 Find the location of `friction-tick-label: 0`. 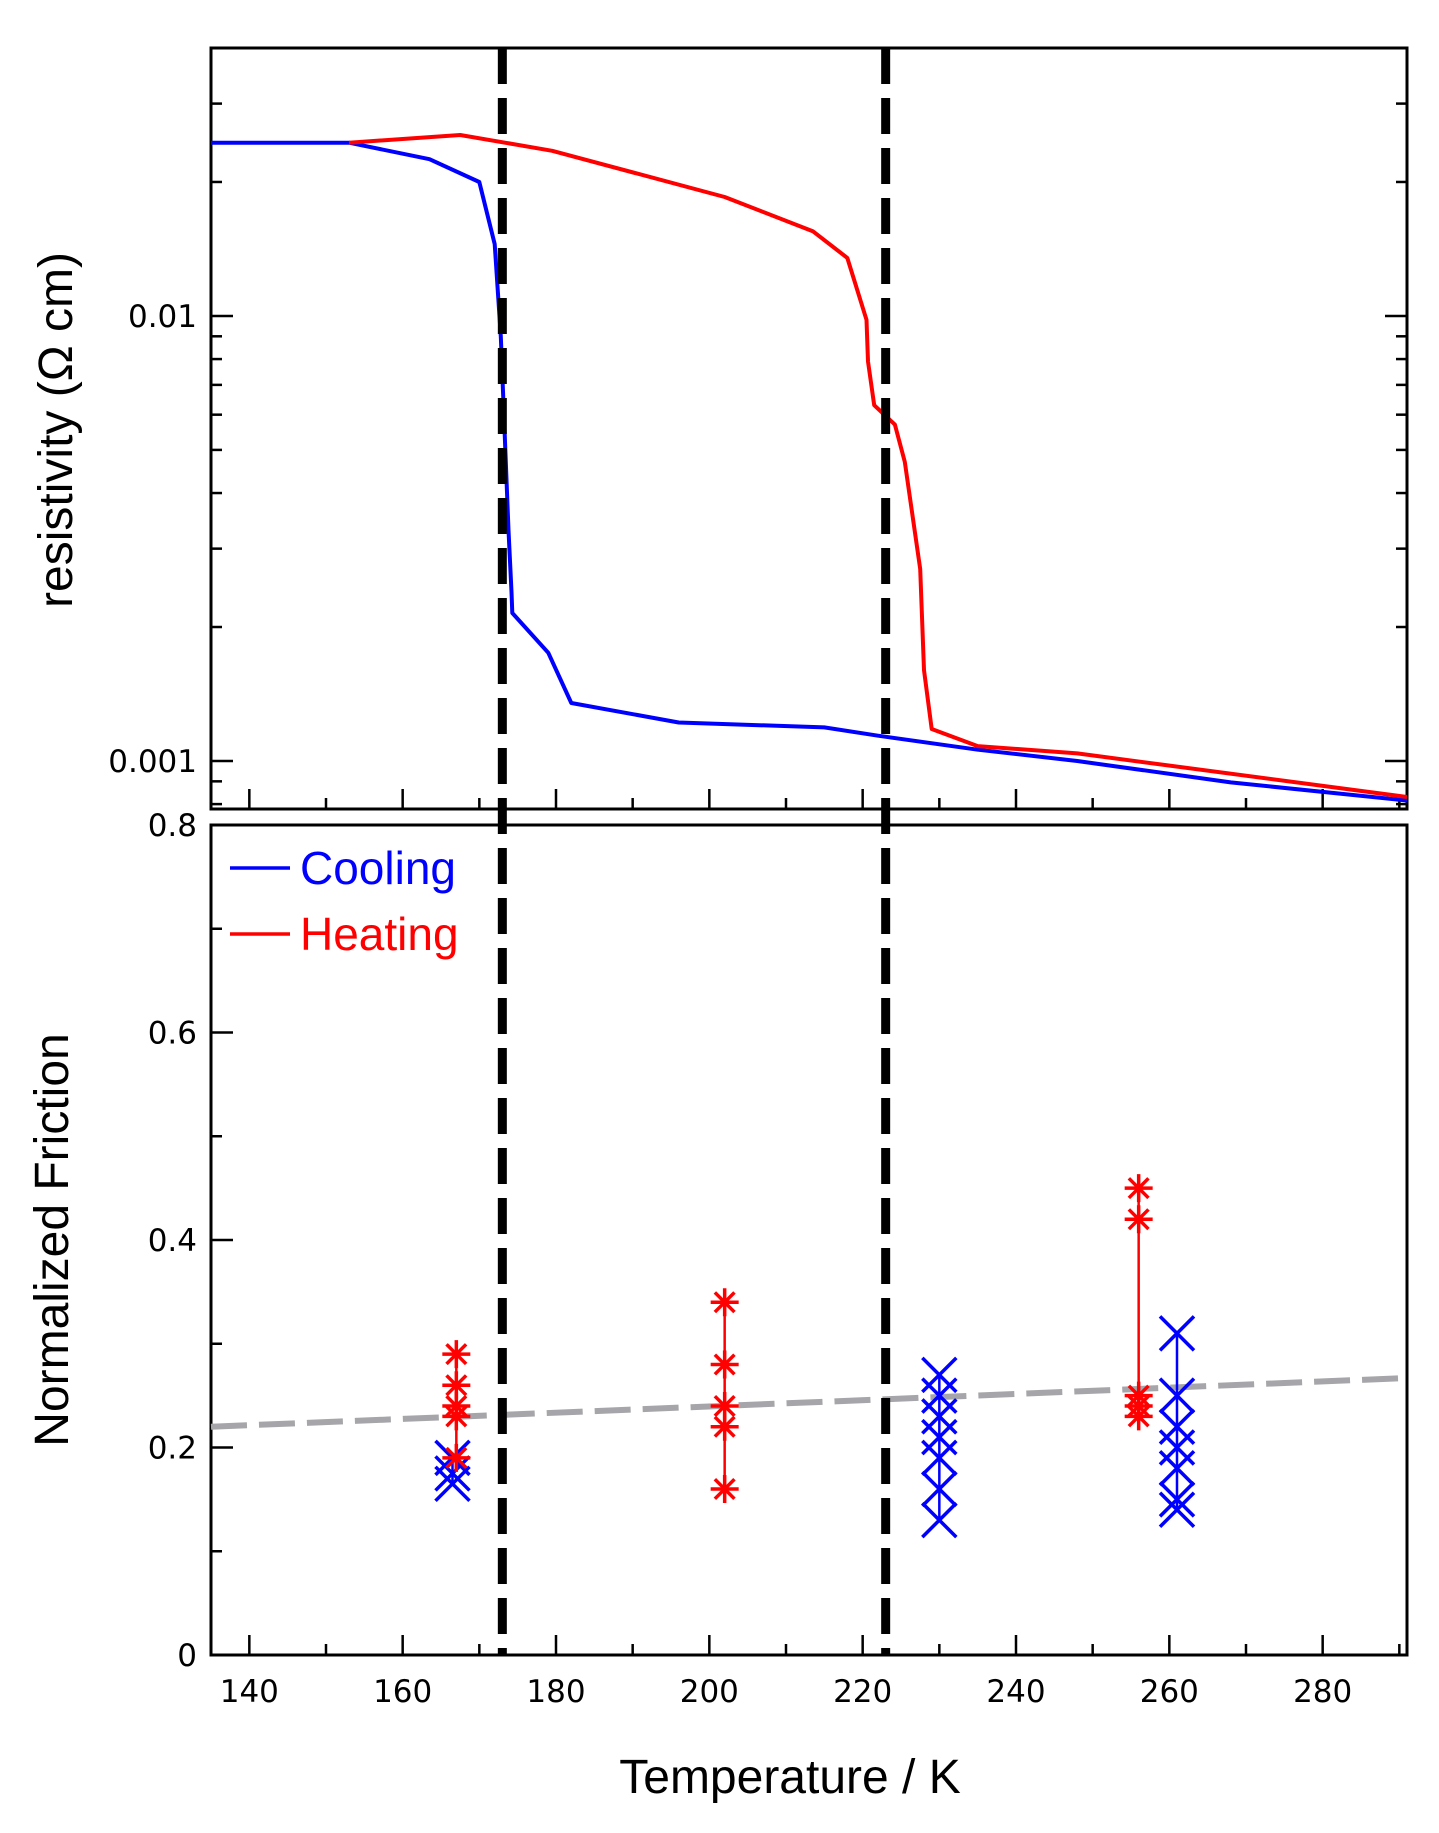

friction-tick-label: 0 is located at coordinates (187, 1656).